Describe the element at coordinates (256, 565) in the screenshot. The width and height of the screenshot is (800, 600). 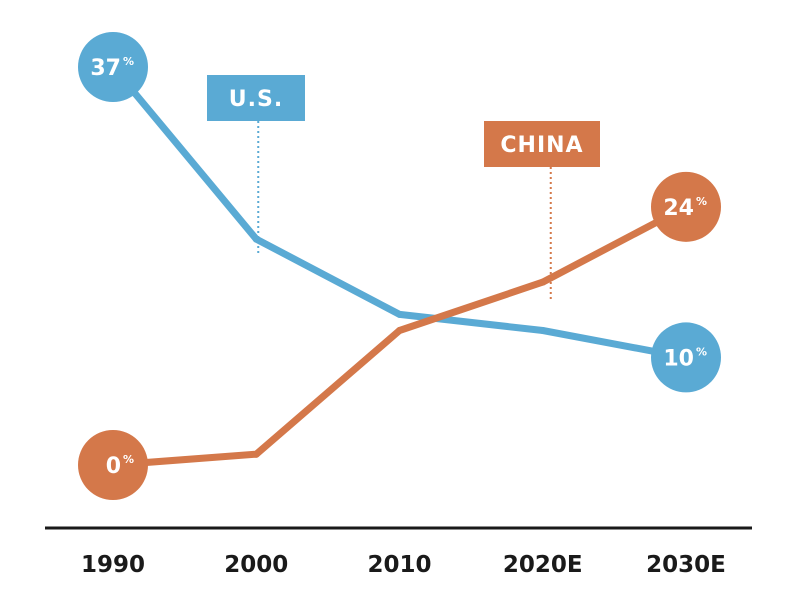
I see `x-tick-label-2000: 2000` at that location.